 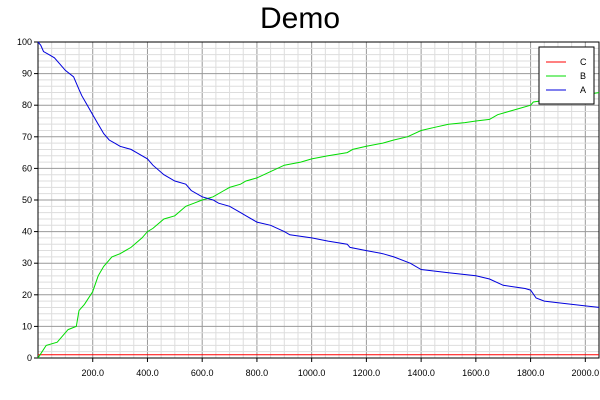 I want to click on y-tick-label: 100, so click(x=24, y=42).